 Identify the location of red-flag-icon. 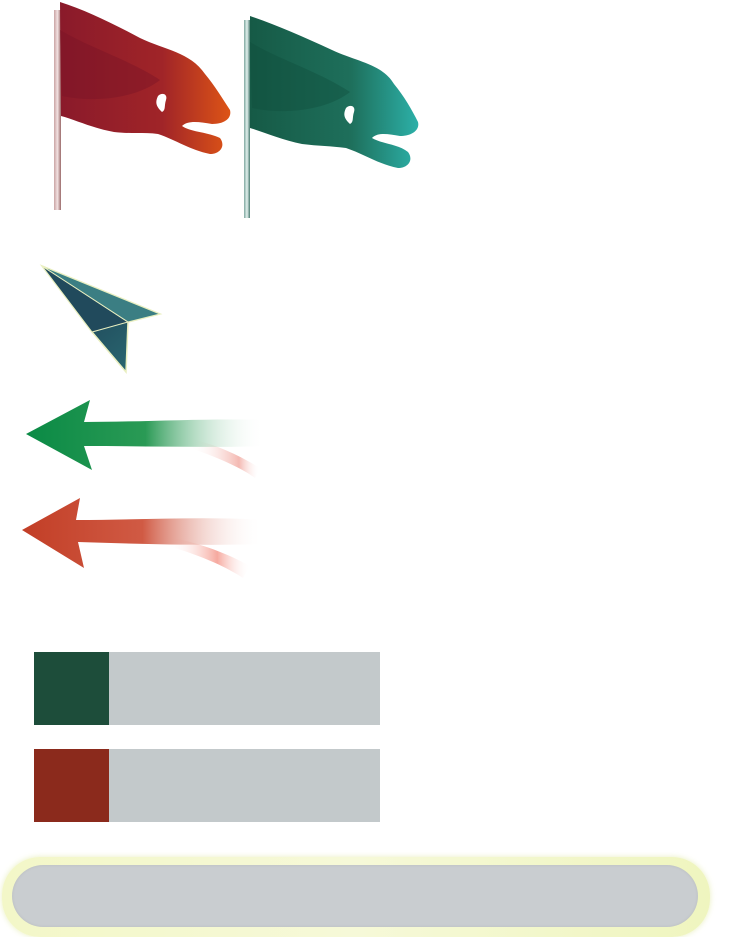
(142, 106).